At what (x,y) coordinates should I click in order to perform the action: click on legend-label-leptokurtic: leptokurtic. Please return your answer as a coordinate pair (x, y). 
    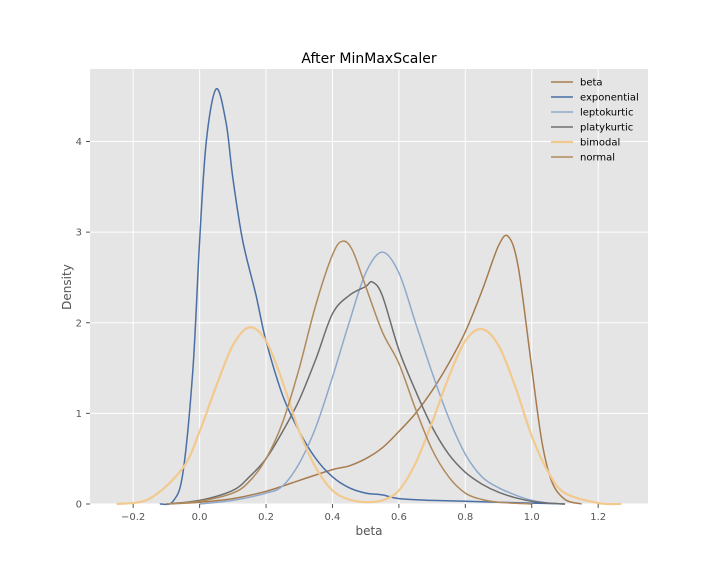
    Looking at the image, I should click on (606, 113).